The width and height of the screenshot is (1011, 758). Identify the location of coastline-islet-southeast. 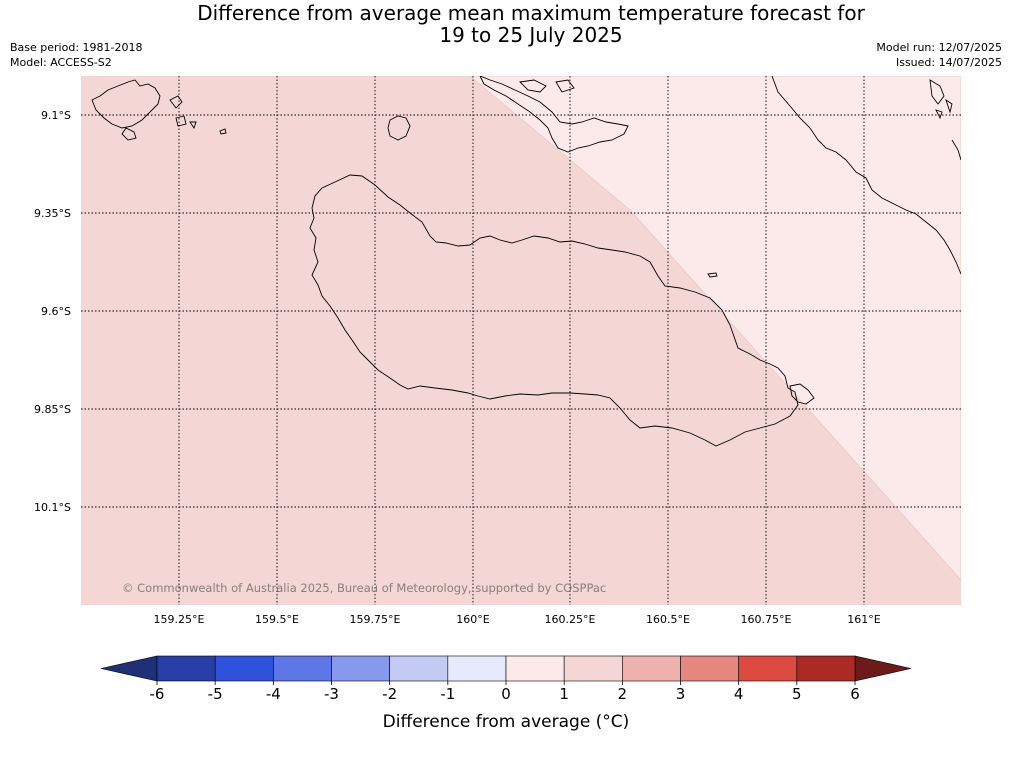
(802, 394).